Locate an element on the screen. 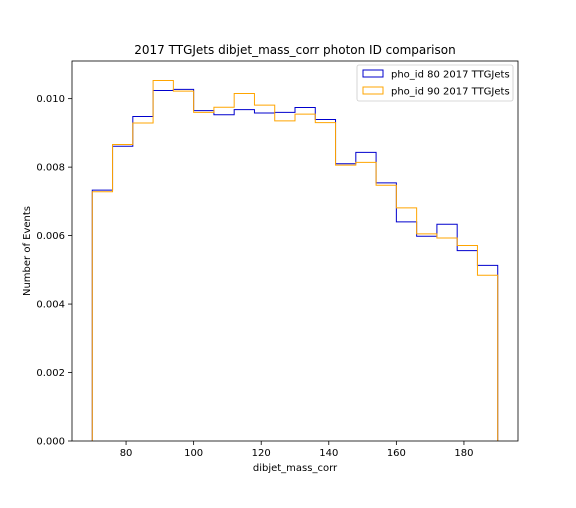 This screenshot has height=508, width=576. y-axis-label: Number of Events is located at coordinates (27, 251).